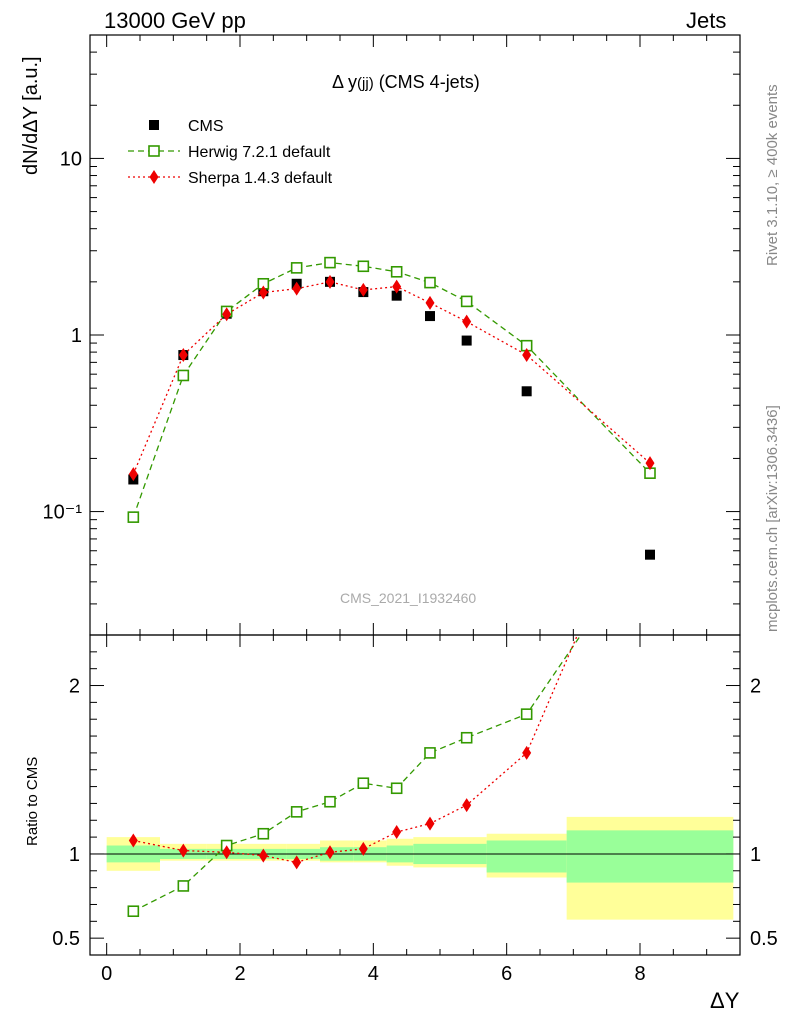 The width and height of the screenshot is (786, 1024). I want to click on legend-label: Herwig 7.2.1 default, so click(259, 152).